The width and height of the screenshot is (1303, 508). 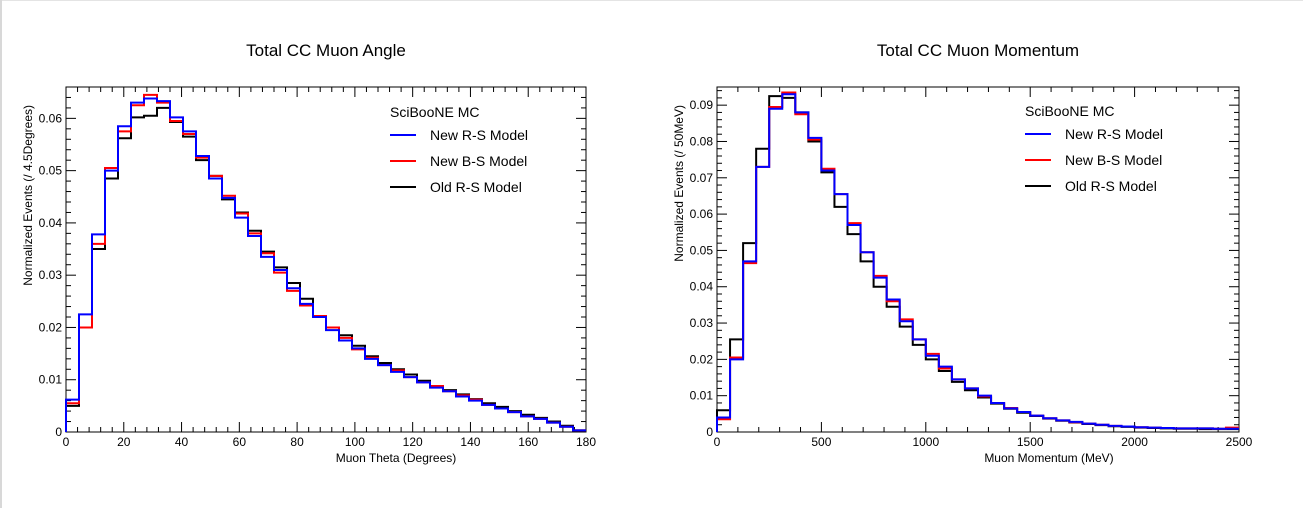 What do you see at coordinates (28, 195) in the screenshot?
I see `y-axis-label: Normalized Events (/ 4.5Degrees)` at bounding box center [28, 195].